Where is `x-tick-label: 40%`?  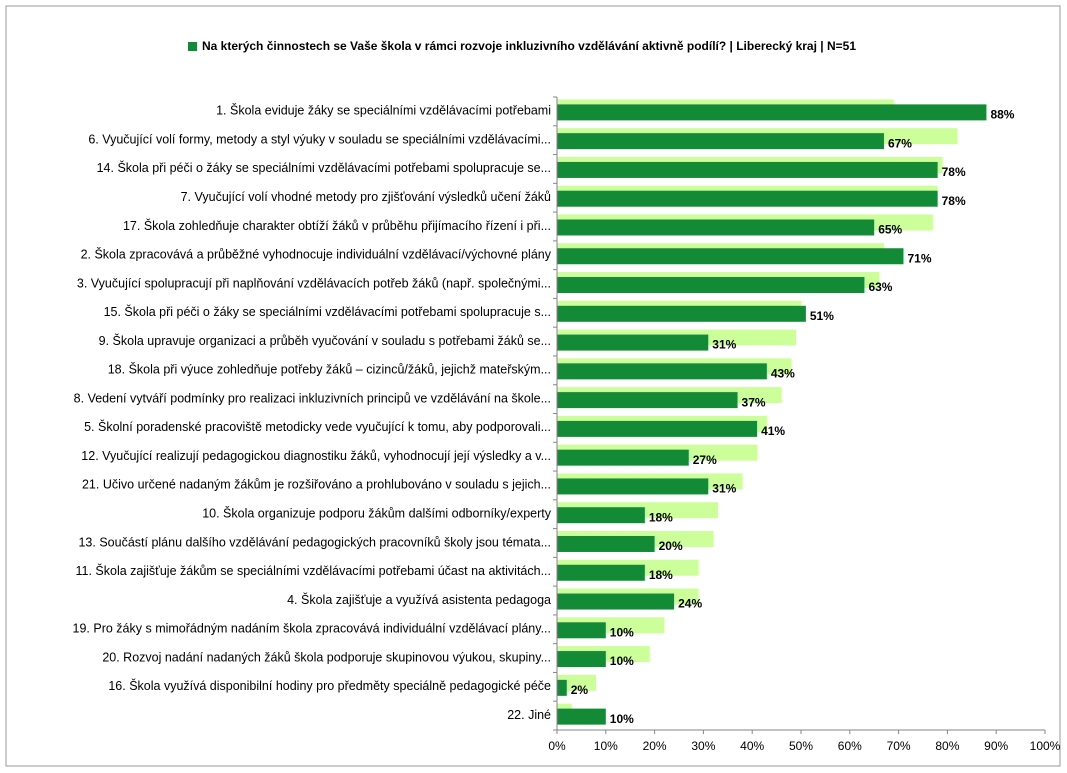
x-tick-label: 40% is located at coordinates (752, 746).